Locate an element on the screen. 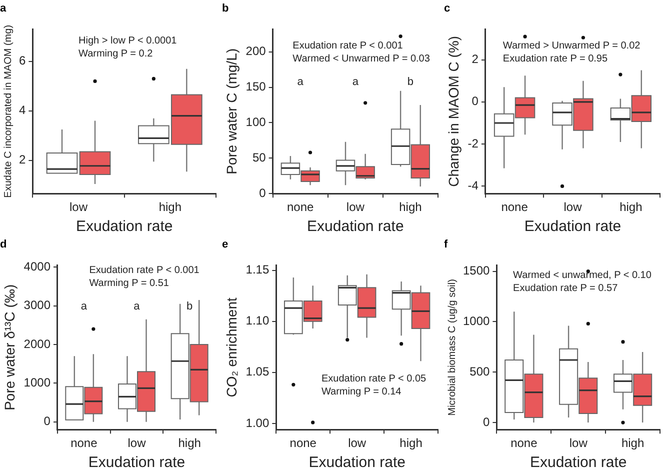  y-tick-label: 6 is located at coordinates (22, 61).